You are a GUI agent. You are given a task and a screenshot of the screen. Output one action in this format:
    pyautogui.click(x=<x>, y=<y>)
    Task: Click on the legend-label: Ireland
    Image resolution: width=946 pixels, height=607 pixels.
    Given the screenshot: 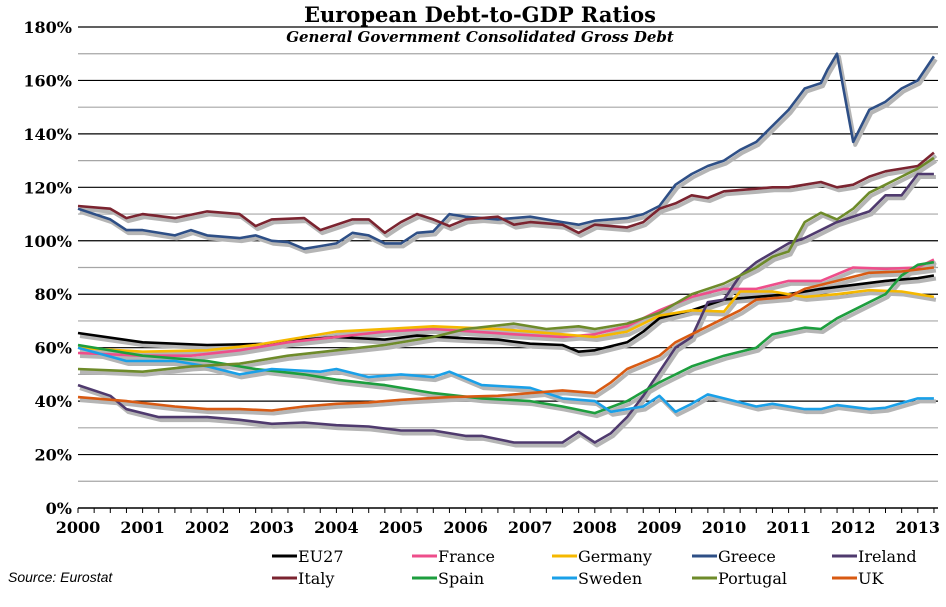 What is the action you would take?
    pyautogui.click(x=887, y=556)
    